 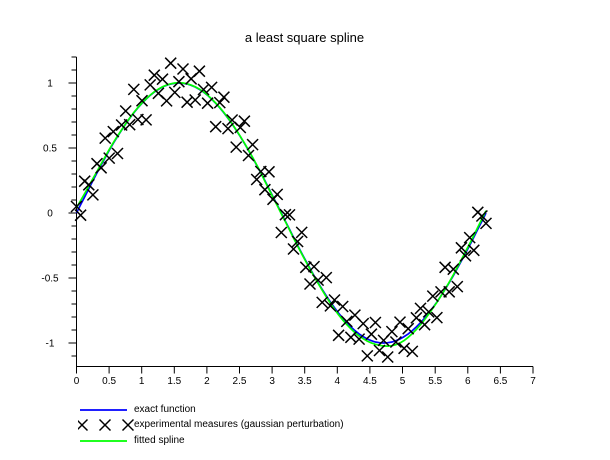 I want to click on fitted-spline-line-swatch, so click(x=103, y=440).